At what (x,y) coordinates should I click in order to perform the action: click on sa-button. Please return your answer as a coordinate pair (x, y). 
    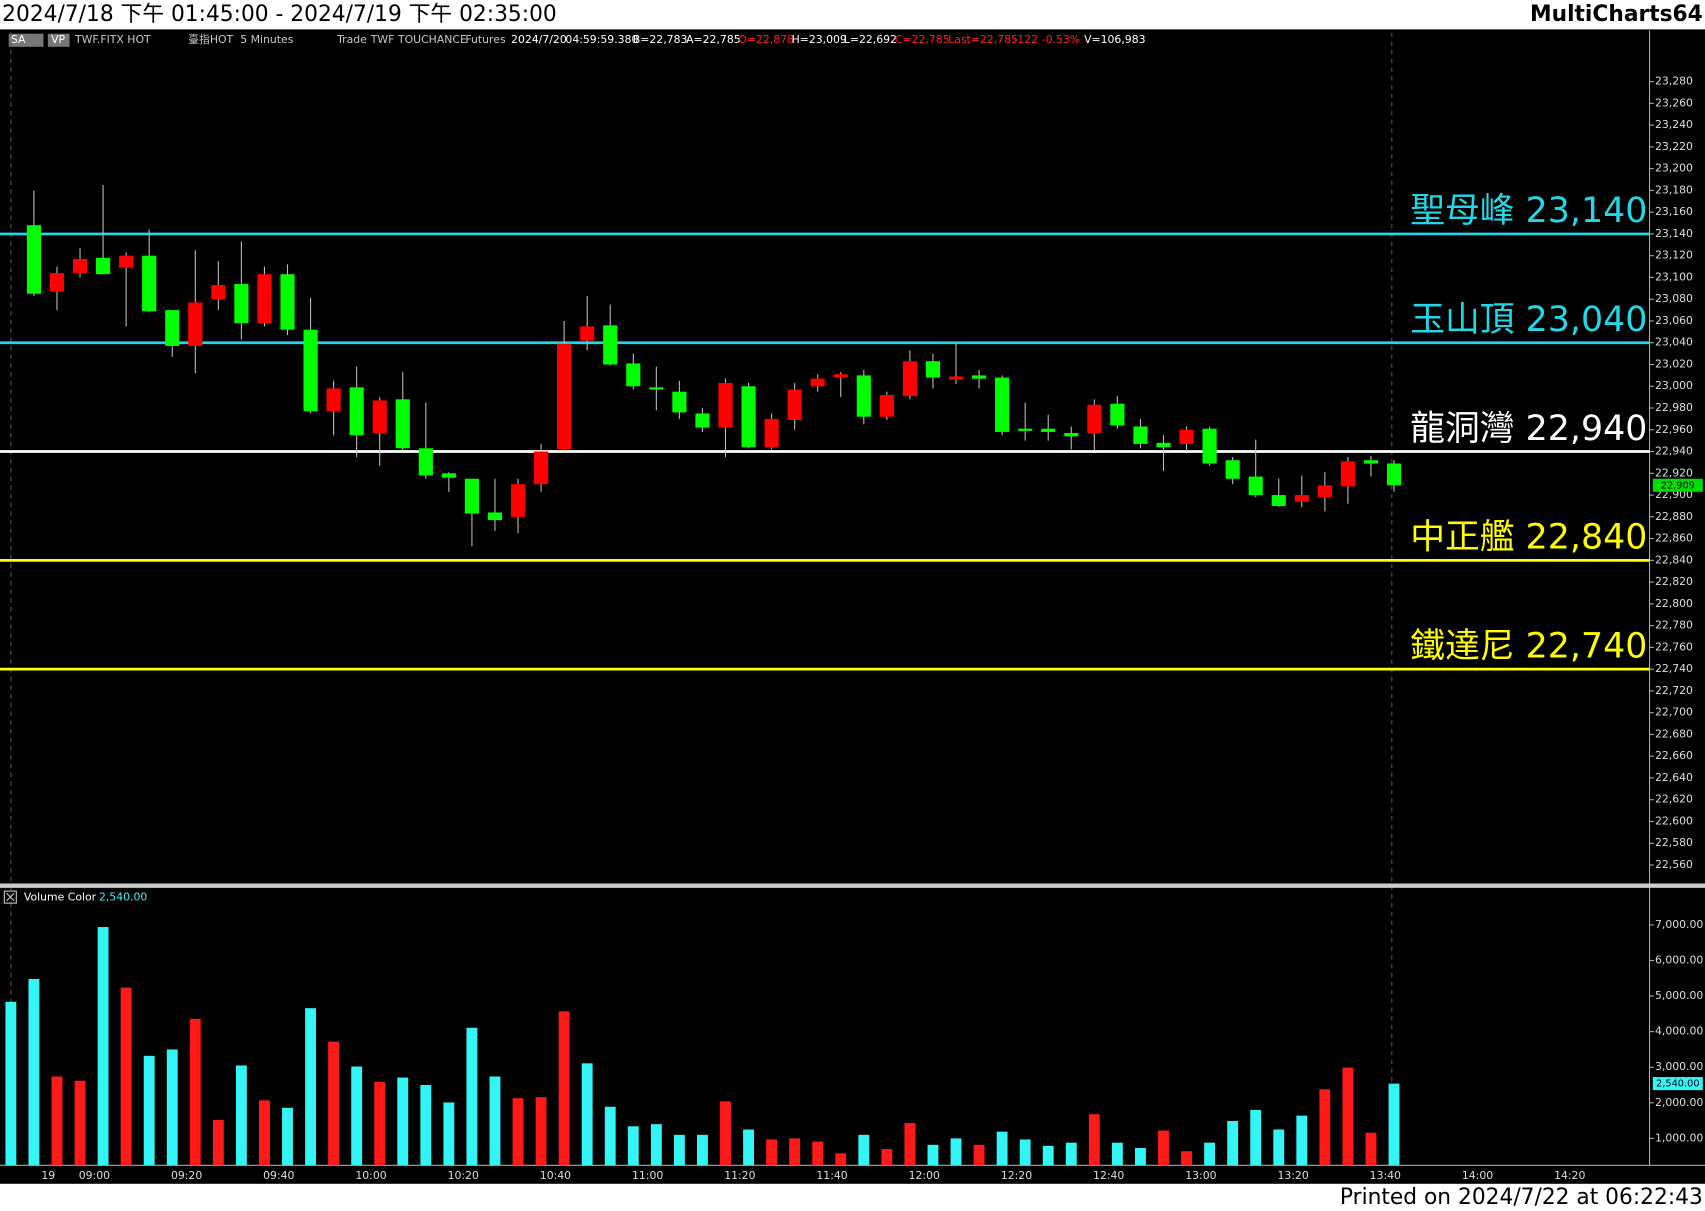
    Looking at the image, I should click on (26, 40).